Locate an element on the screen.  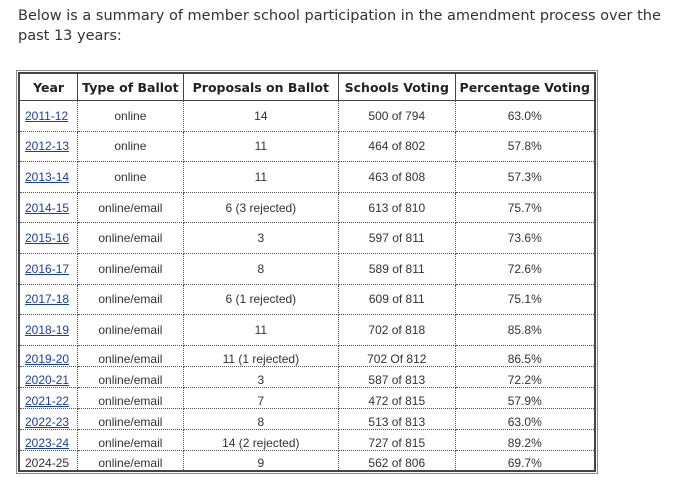
table-row: 2024-25 online/email 9 562 of 806 69.7% is located at coordinates (307, 460).